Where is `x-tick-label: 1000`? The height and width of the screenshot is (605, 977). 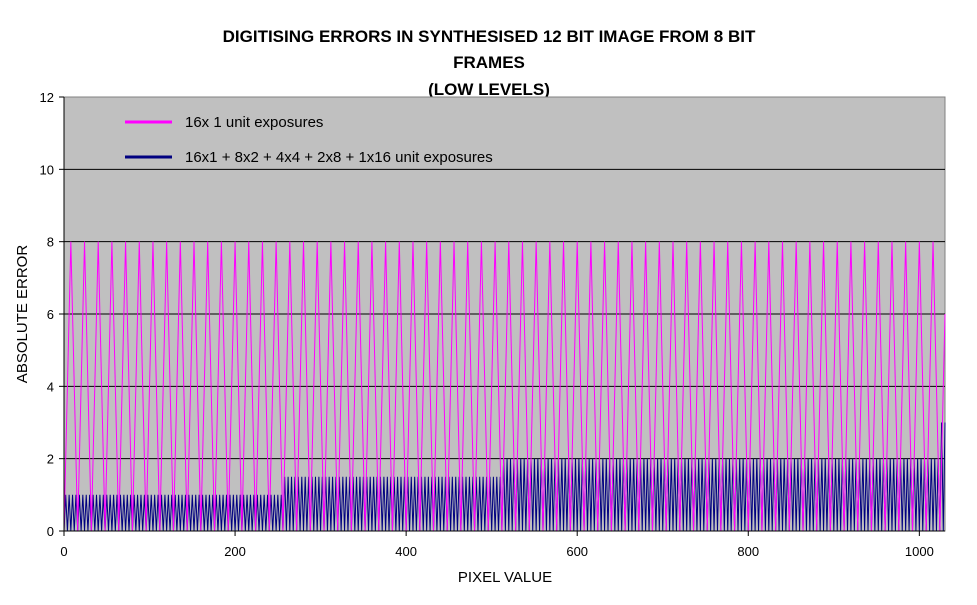 x-tick-label: 1000 is located at coordinates (919, 551).